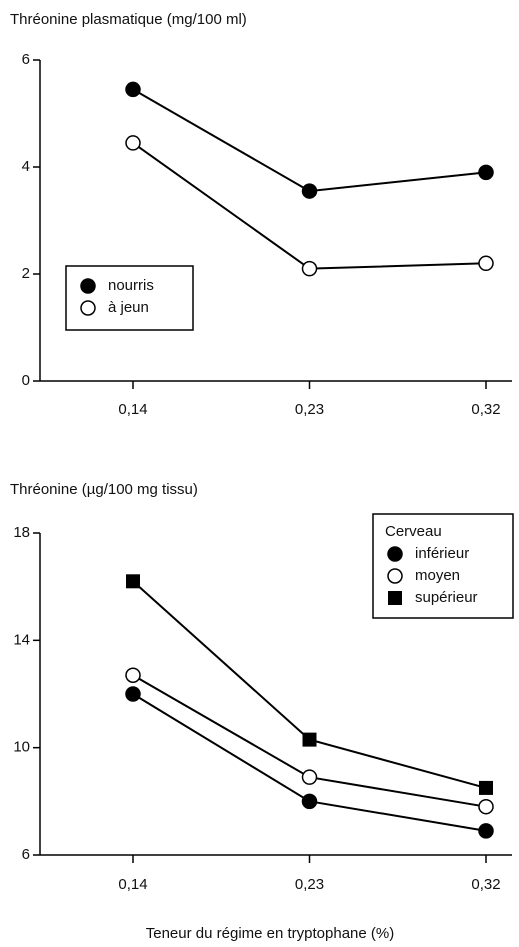 Image resolution: width=519 pixels, height=947 pixels. Describe the element at coordinates (270, 933) in the screenshot. I see `x-axis-label: Teneur du régime en tryptophane (%)` at that location.